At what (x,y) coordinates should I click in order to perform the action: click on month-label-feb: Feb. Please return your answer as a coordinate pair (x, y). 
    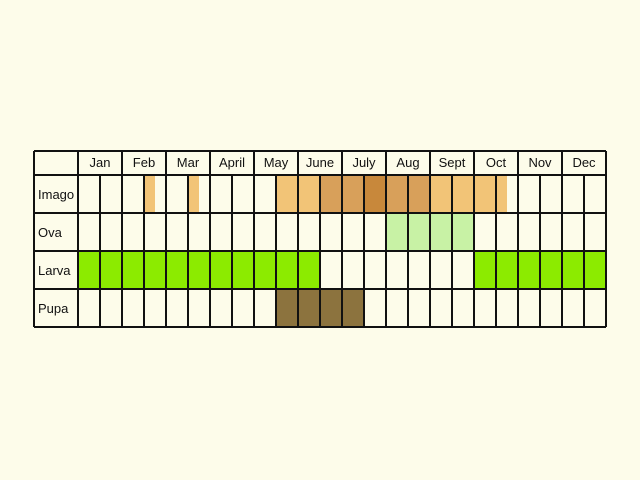
    Looking at the image, I should click on (144, 162).